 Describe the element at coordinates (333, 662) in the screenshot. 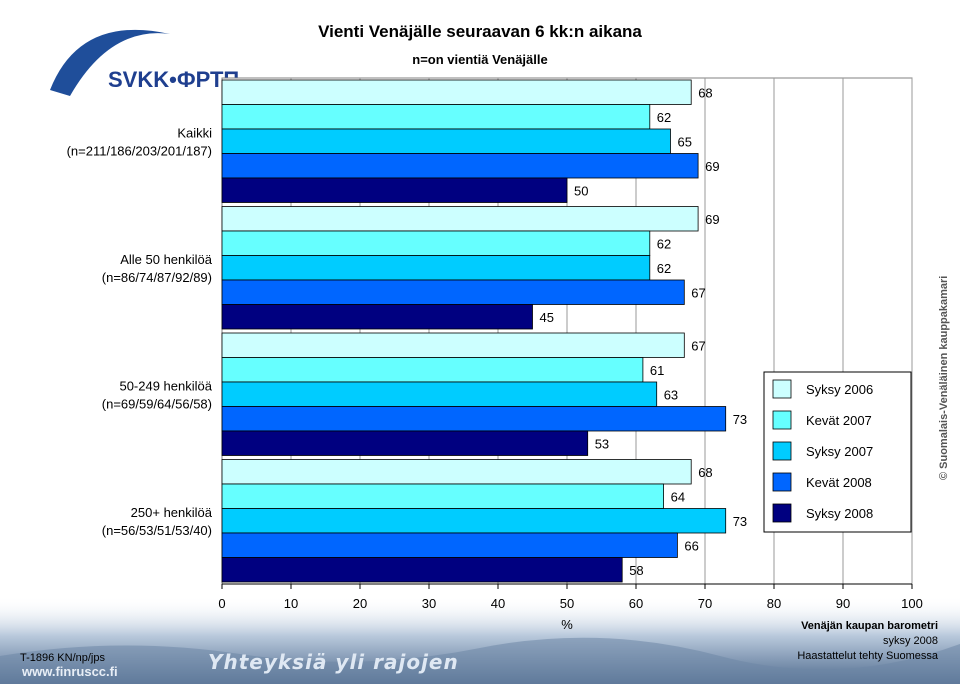

I see `slogan-text: Yhteyksiä yli rajojen` at that location.